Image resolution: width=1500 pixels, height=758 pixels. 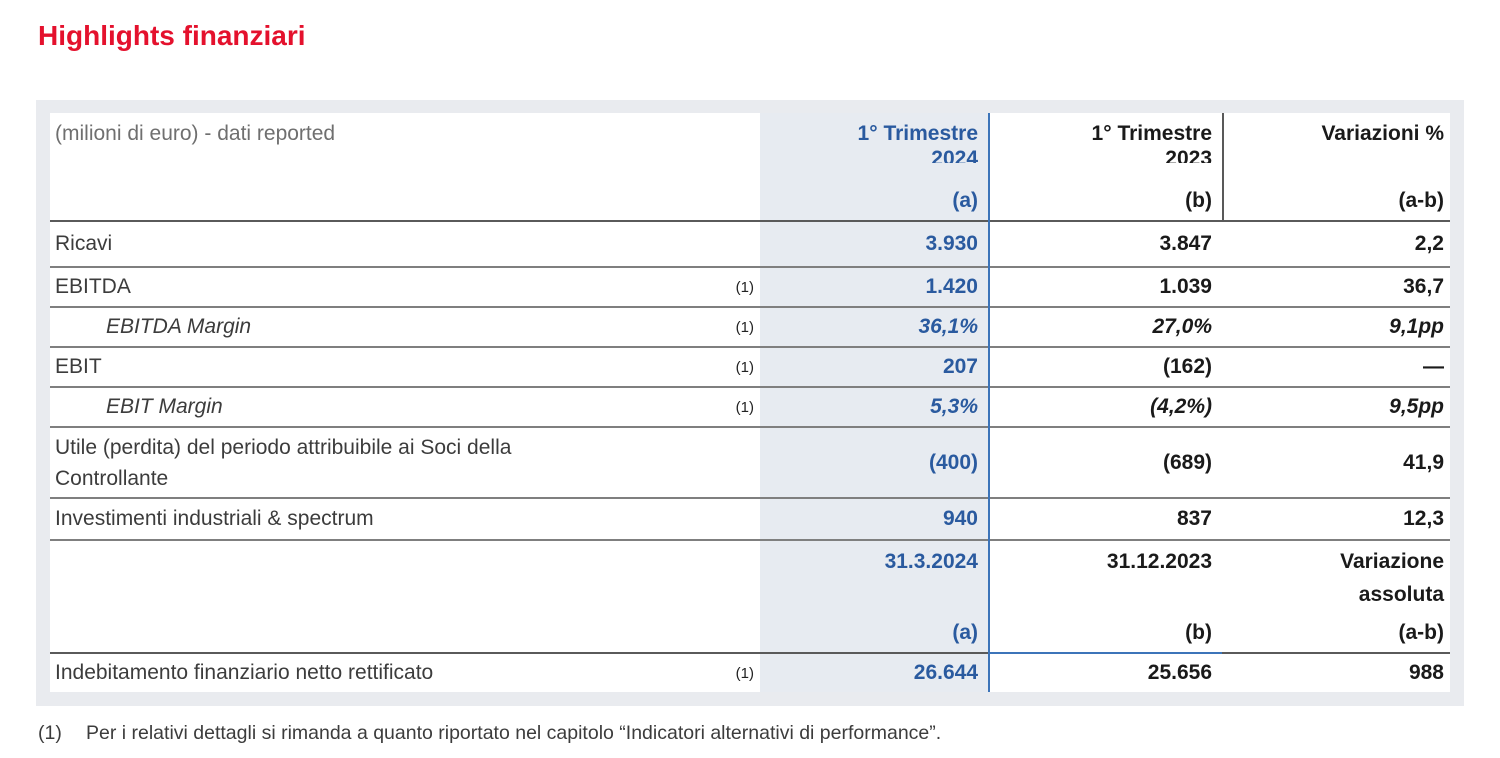 I want to click on row-label: EBIT Margin, so click(x=164, y=406).